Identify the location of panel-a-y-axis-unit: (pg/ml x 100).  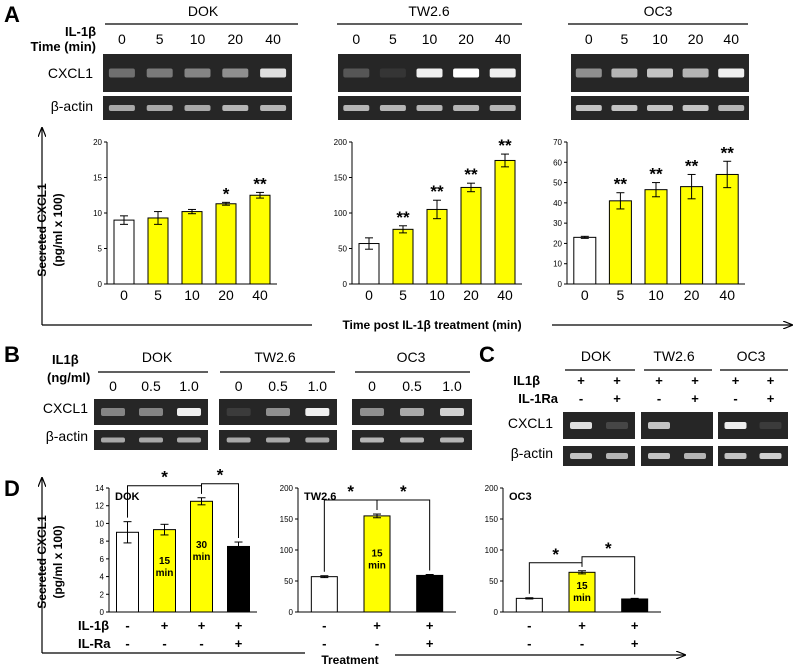
(58, 229).